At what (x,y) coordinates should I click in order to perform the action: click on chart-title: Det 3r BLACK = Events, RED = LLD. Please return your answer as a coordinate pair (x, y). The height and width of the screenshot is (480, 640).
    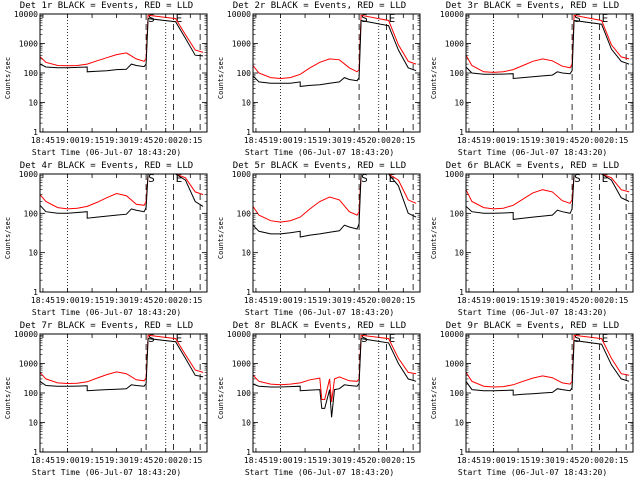
    Looking at the image, I should click on (532, 6).